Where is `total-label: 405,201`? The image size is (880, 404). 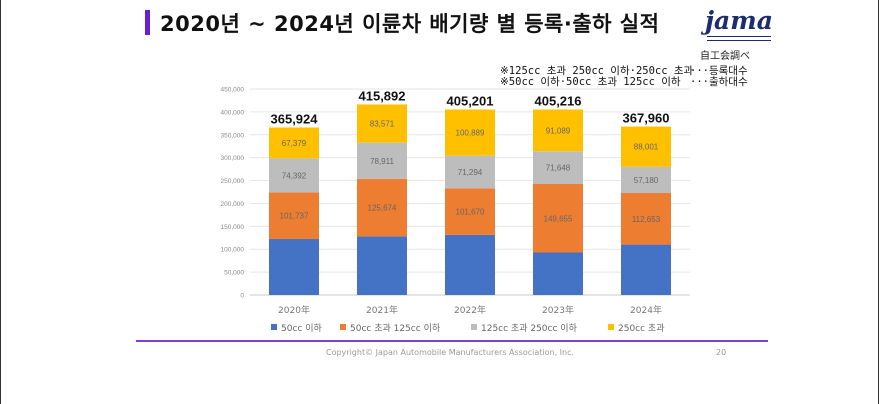 total-label: 405,201 is located at coordinates (470, 101).